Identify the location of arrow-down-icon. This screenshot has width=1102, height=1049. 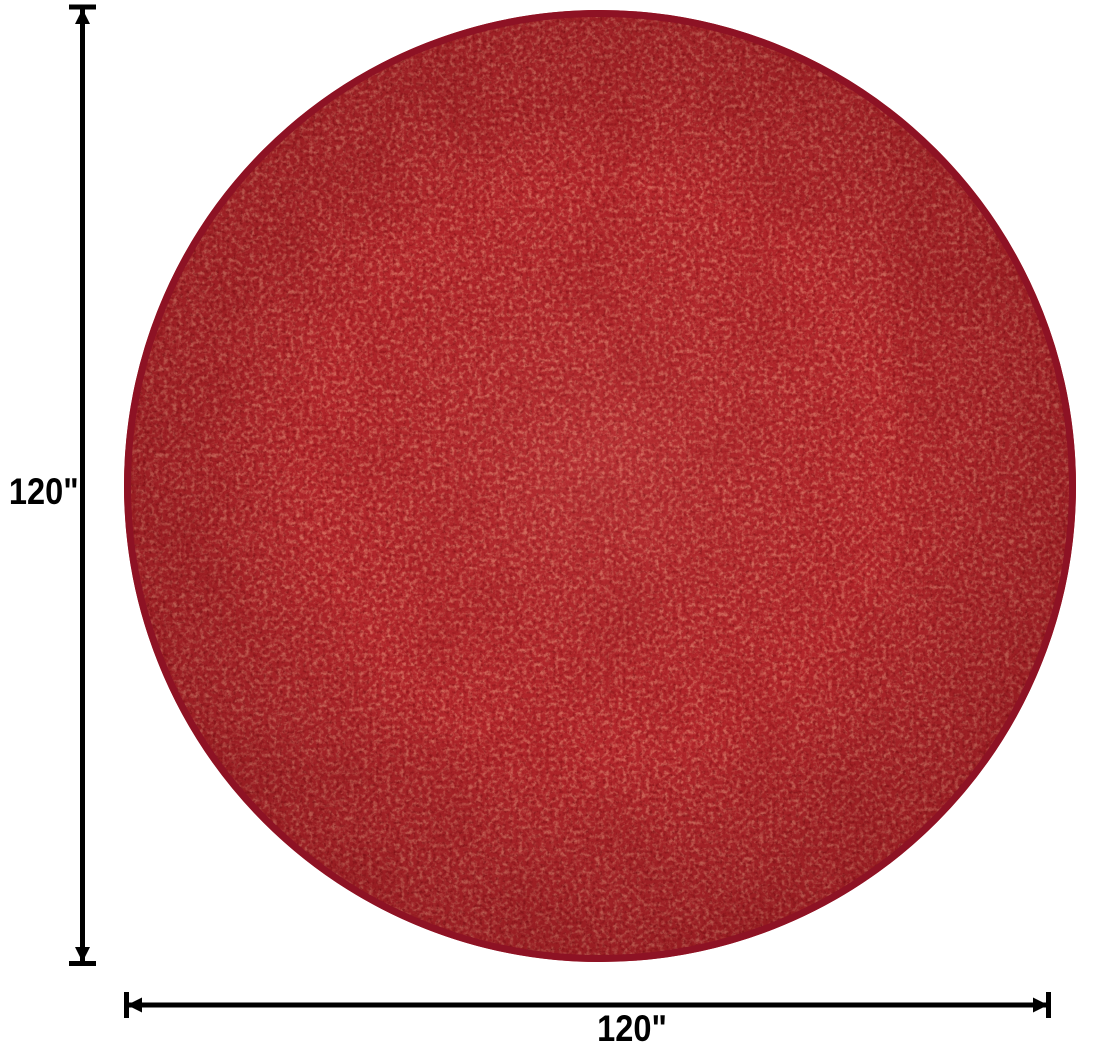
(82, 954).